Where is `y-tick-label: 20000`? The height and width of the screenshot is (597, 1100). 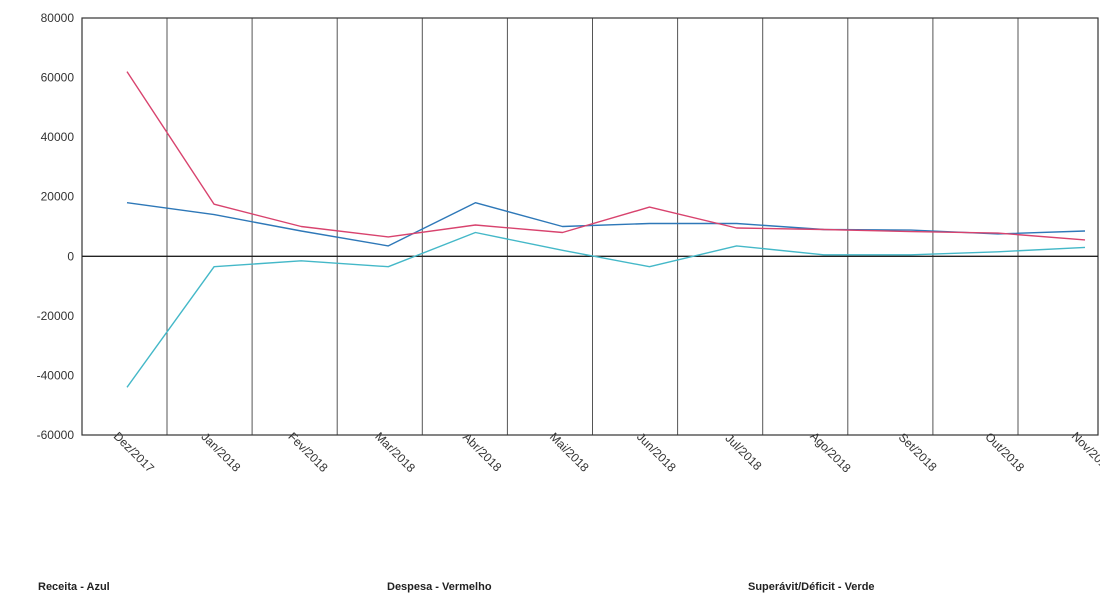 y-tick-label: 20000 is located at coordinates (58, 197).